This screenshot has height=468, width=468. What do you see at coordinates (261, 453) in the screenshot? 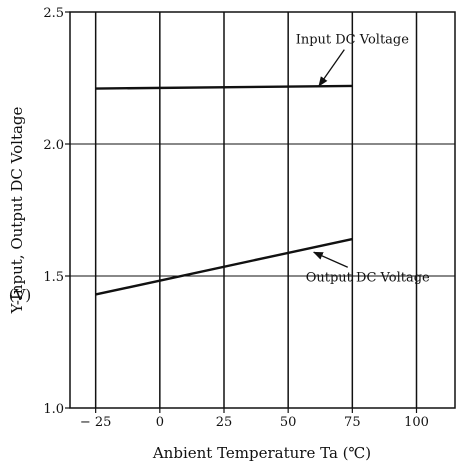
I see `x-axis-title: Anbient Temperature Ta (℃)` at bounding box center [261, 453].